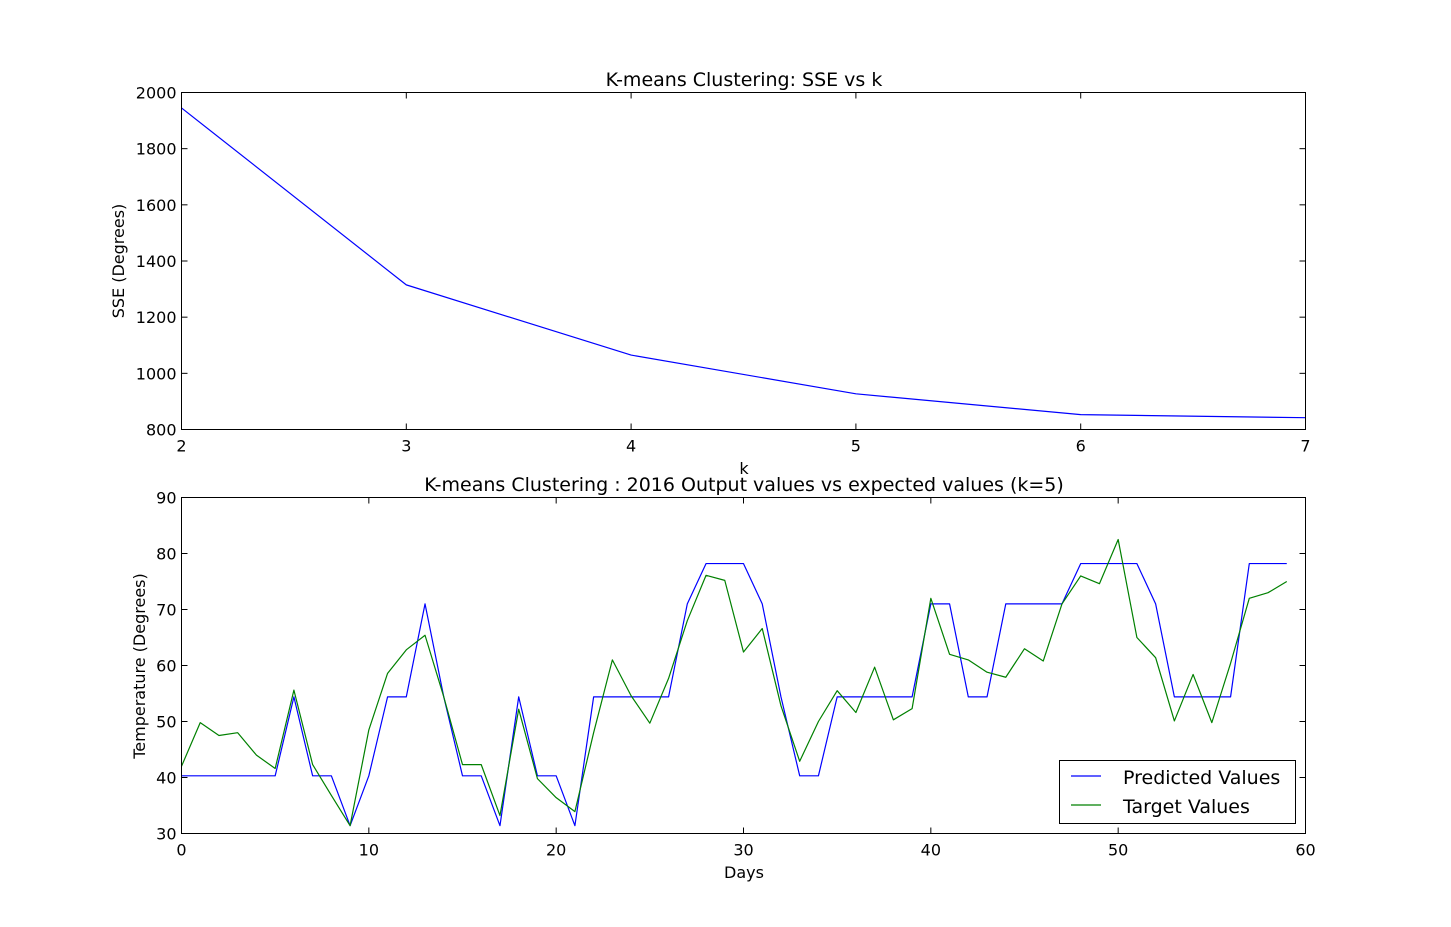 Image resolution: width=1451 pixels, height=927 pixels. Describe the element at coordinates (166, 554) in the screenshot. I see `y-tick-label: 80` at that location.